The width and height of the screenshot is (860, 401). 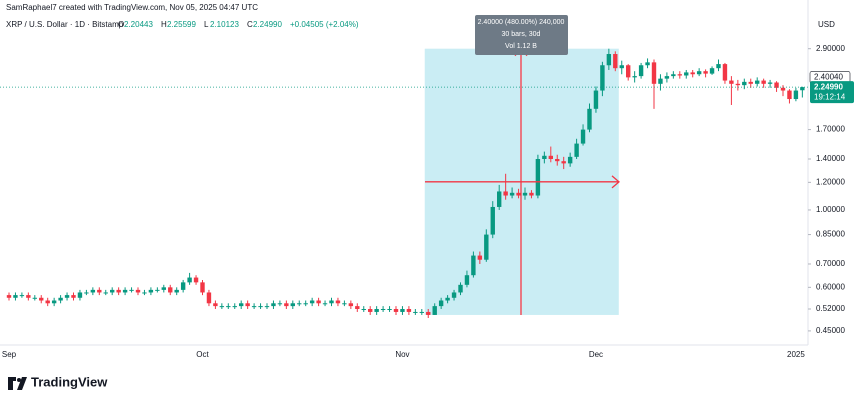 I want to click on logo-icon, so click(x=17, y=383).